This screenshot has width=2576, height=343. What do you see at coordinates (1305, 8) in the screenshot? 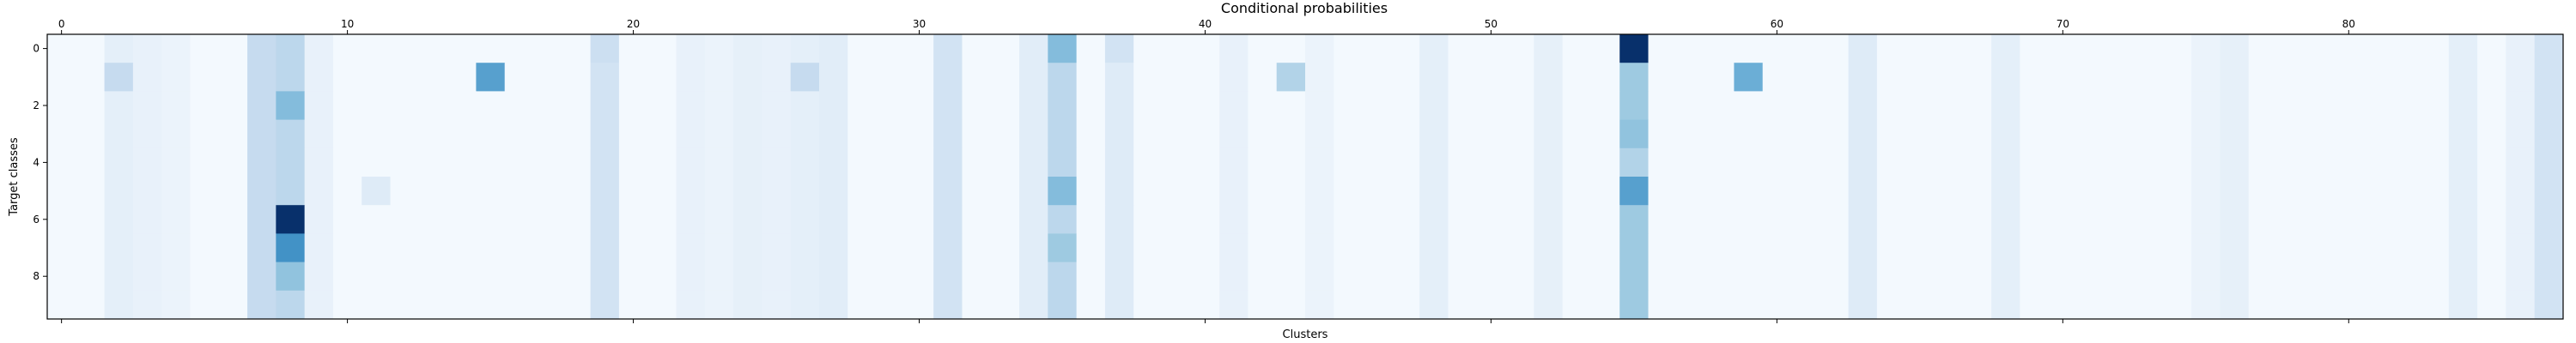
I see `chart-title: Conditional probabilities` at bounding box center [1305, 8].